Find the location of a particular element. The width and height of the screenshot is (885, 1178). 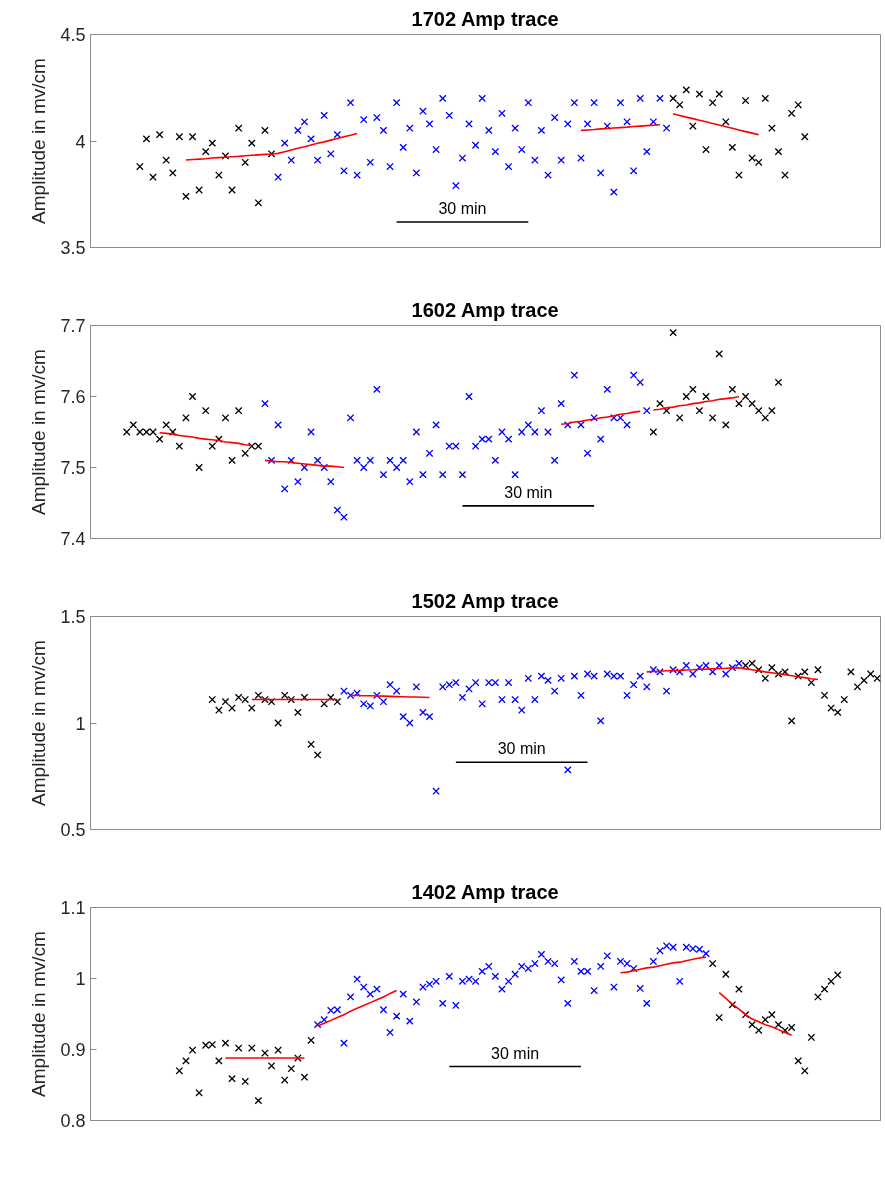

y-tick-label: 7.5 is located at coordinates (73, 468).